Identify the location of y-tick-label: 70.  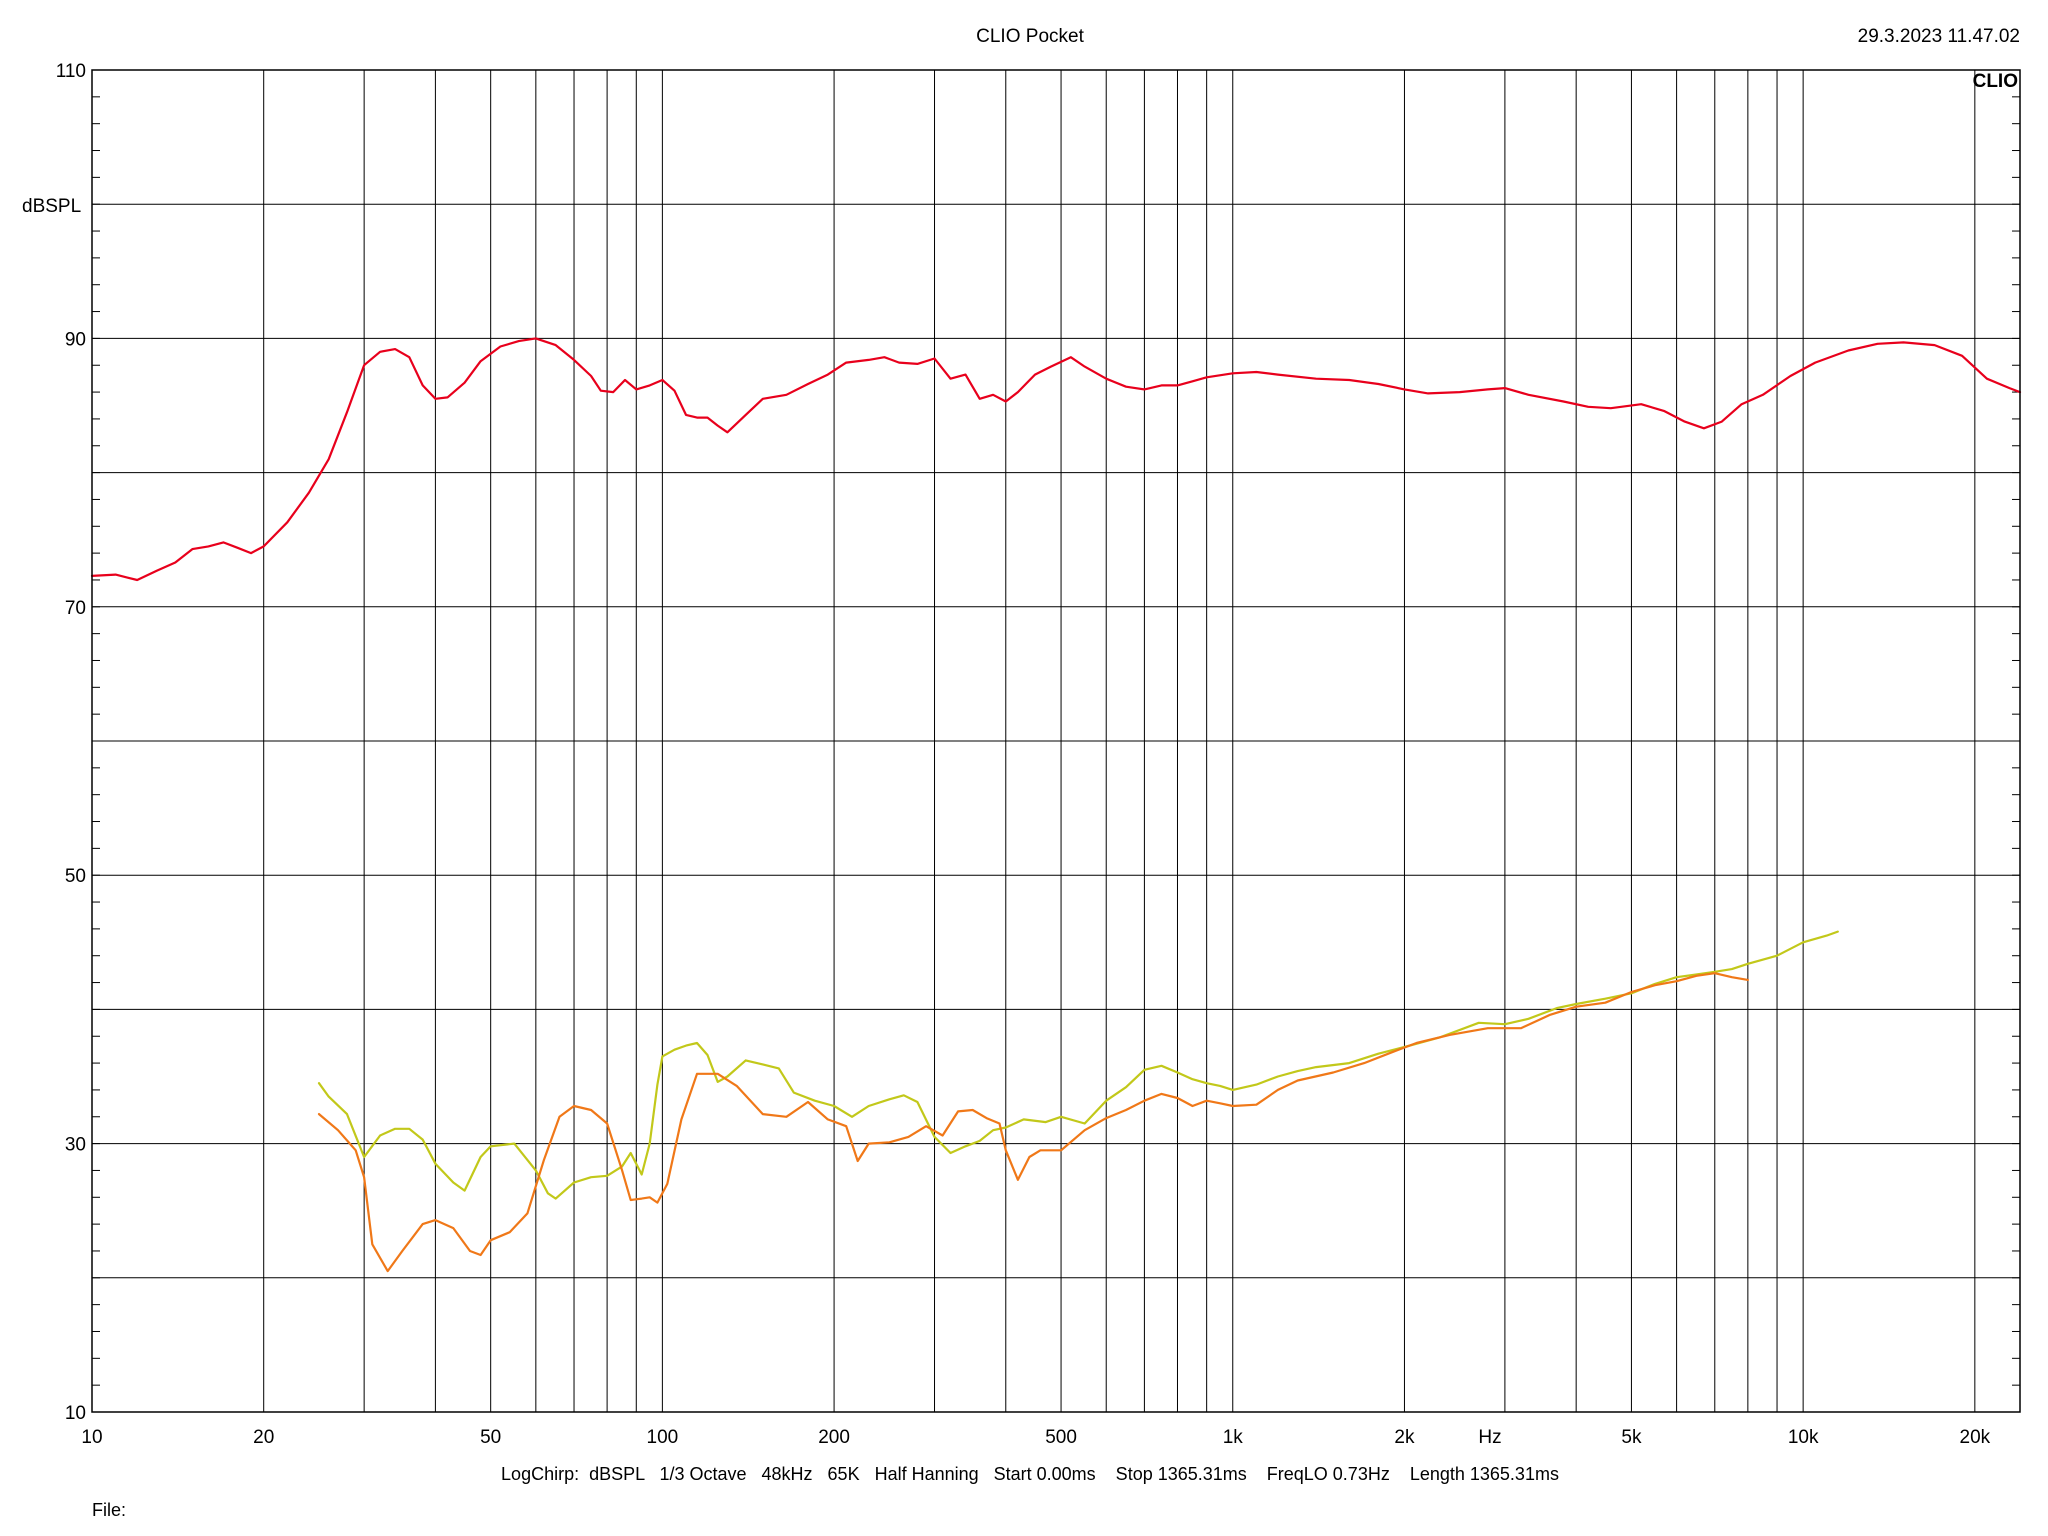
(75, 608).